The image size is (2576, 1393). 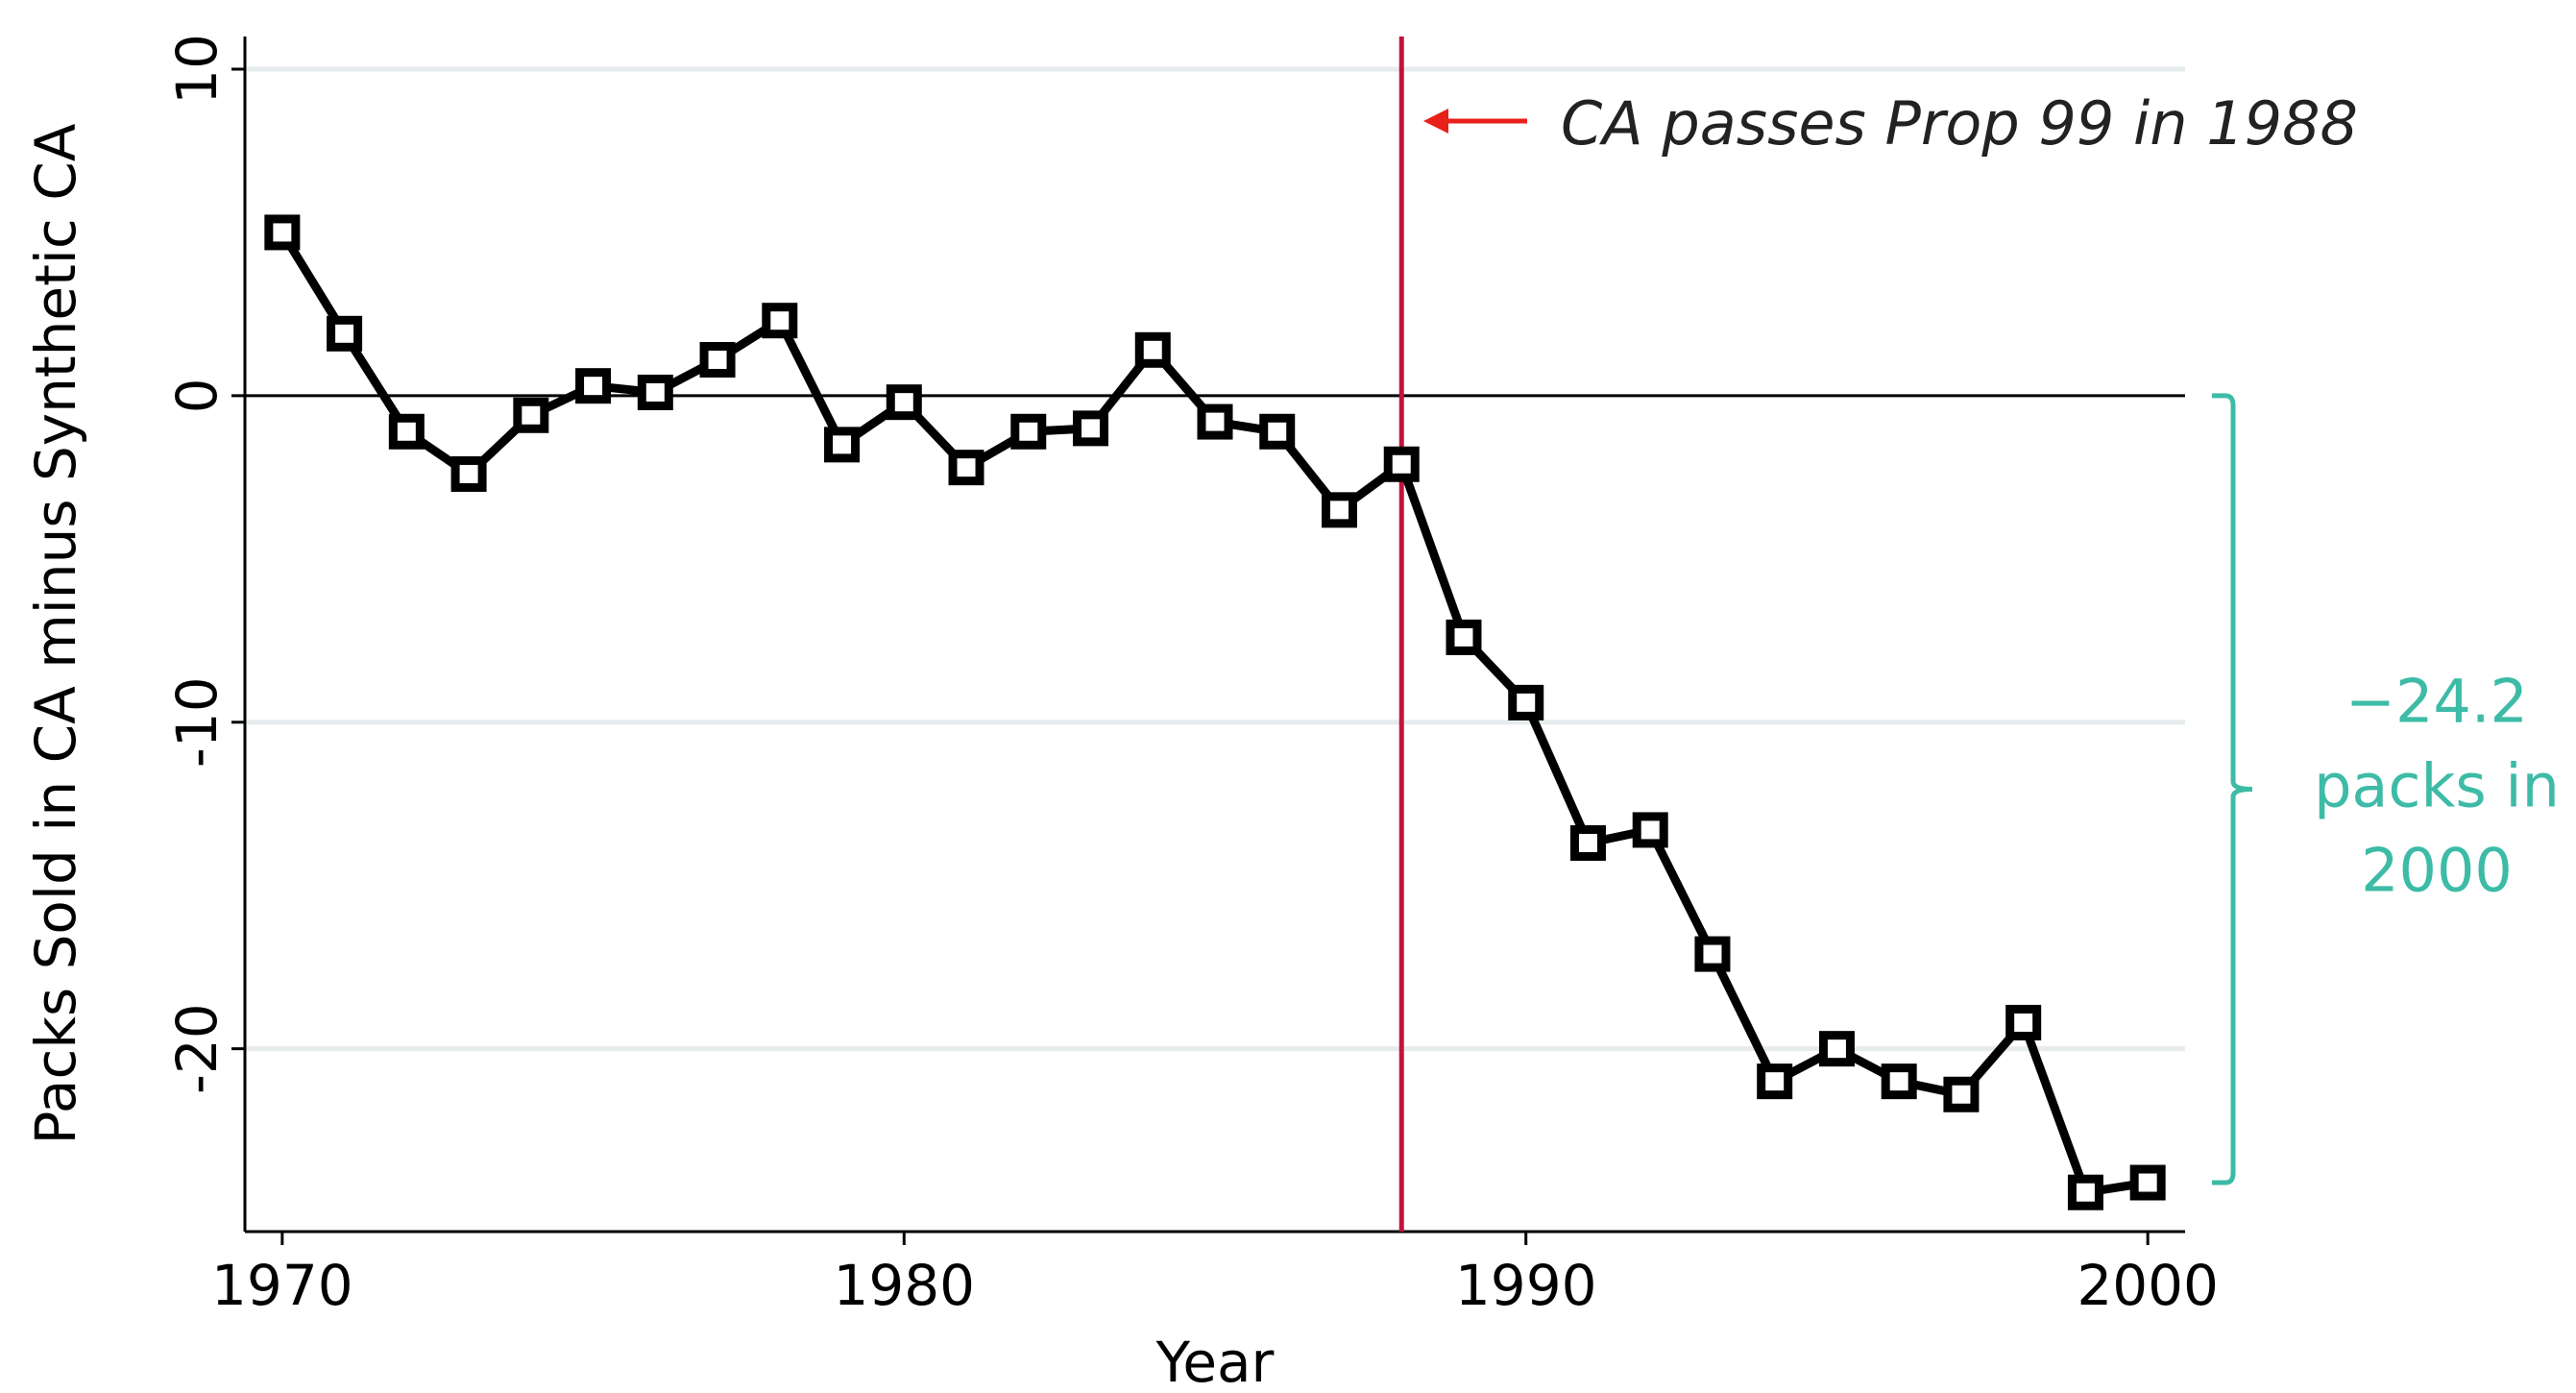 I want to click on effect-brace: −24.2 packs in 2000, so click(x=2386, y=789).